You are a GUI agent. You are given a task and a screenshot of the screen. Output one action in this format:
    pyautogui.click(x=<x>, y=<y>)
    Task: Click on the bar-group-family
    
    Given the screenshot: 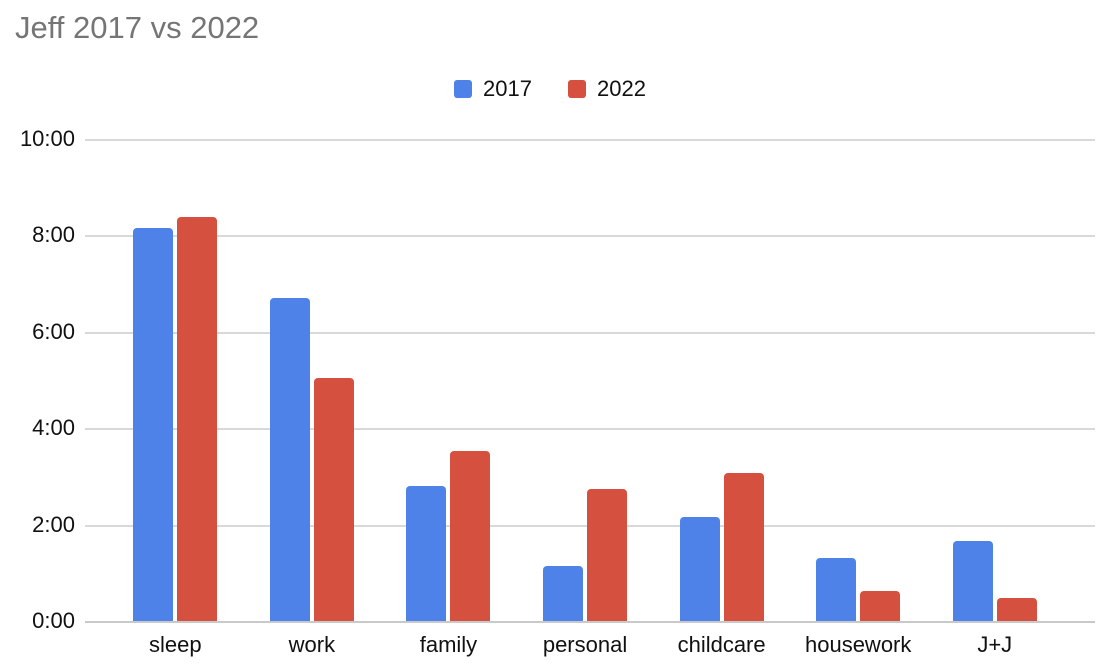 What is the action you would take?
    pyautogui.click(x=448, y=380)
    